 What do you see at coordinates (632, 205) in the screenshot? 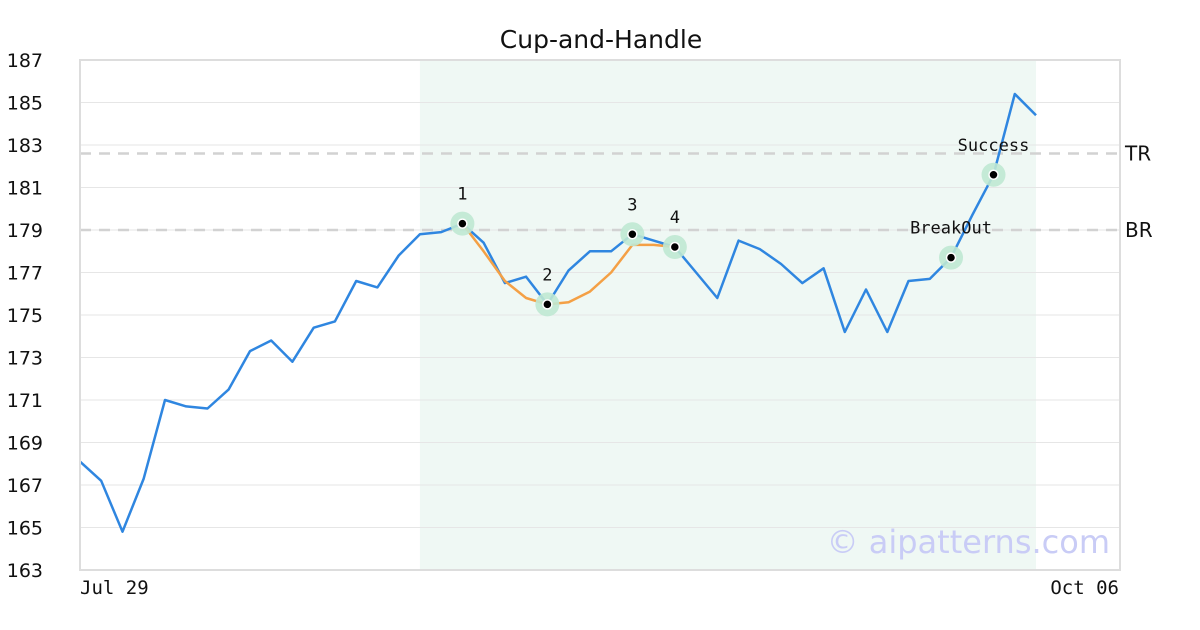
I see `point-label-3: 3` at bounding box center [632, 205].